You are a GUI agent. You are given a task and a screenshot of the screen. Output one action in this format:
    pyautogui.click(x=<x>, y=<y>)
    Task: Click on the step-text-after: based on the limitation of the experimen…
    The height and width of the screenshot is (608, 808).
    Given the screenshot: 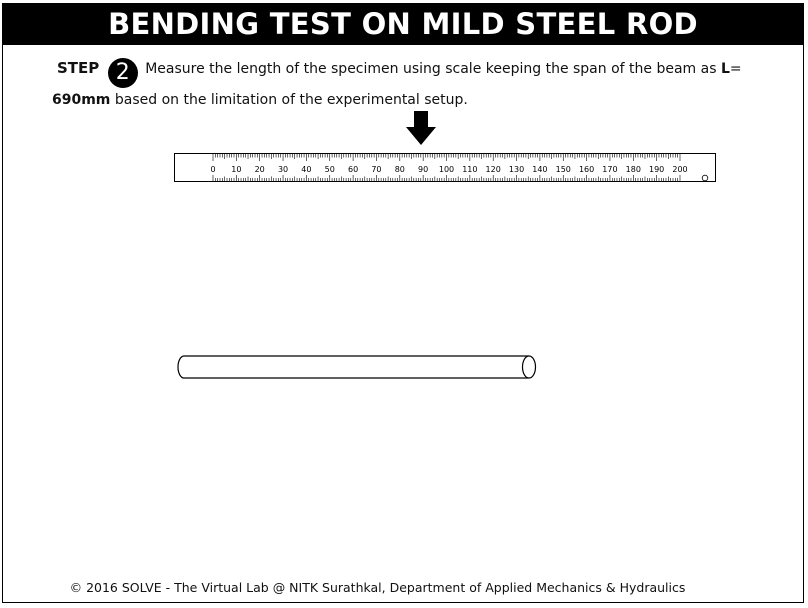 What is the action you would take?
    pyautogui.click(x=289, y=100)
    